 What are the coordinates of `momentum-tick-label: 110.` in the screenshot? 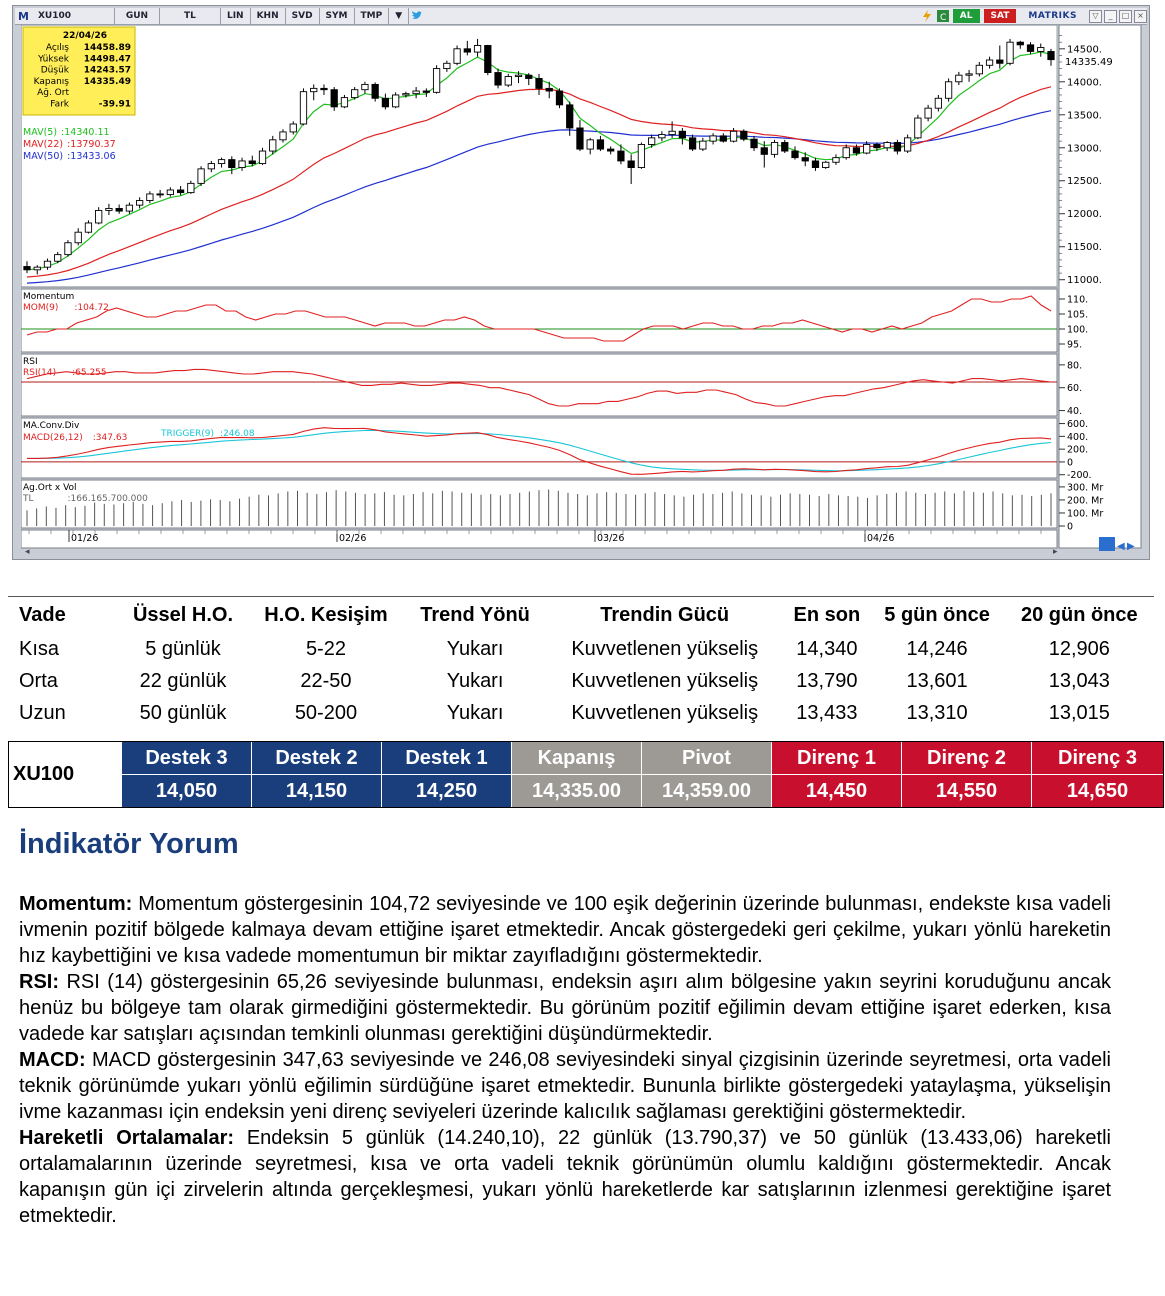 It's located at (1077, 300).